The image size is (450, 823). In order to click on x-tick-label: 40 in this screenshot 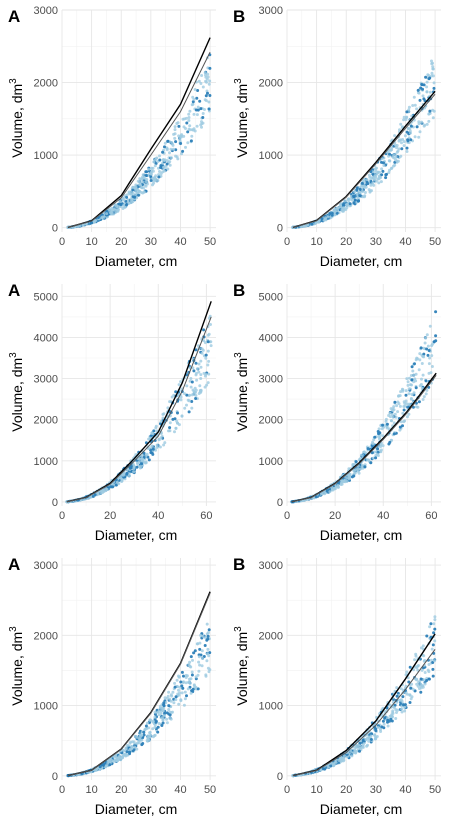, I will do `click(180, 790)`.